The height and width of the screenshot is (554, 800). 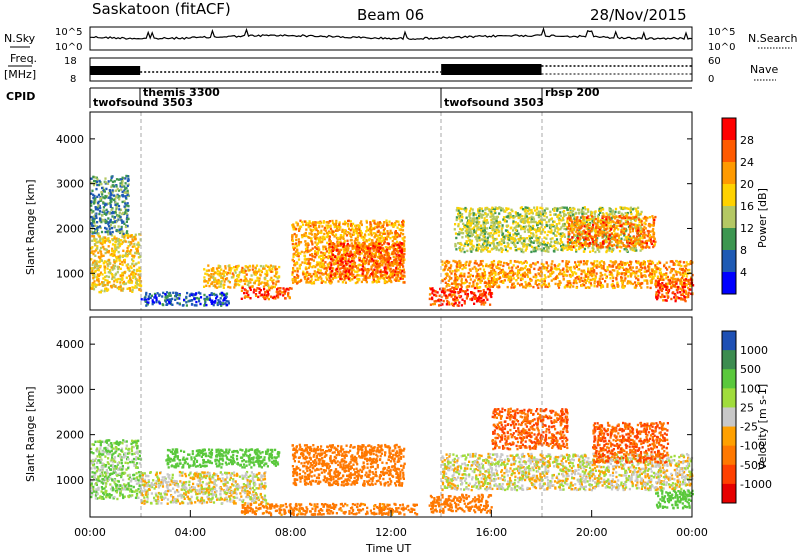 I want to click on search-label: N.Search, so click(x=773, y=38).